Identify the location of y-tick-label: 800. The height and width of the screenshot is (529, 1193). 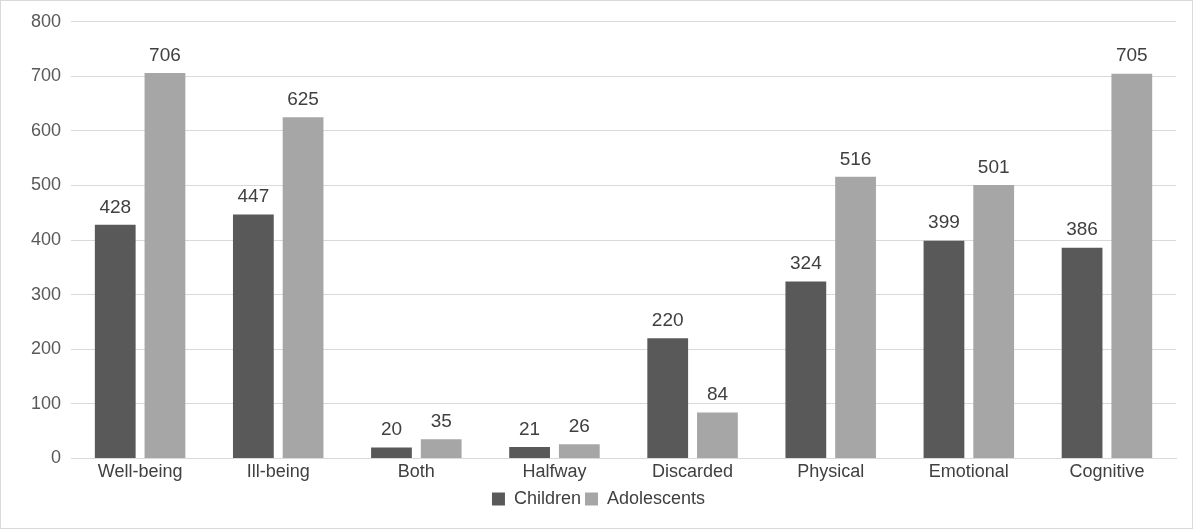
(46, 20).